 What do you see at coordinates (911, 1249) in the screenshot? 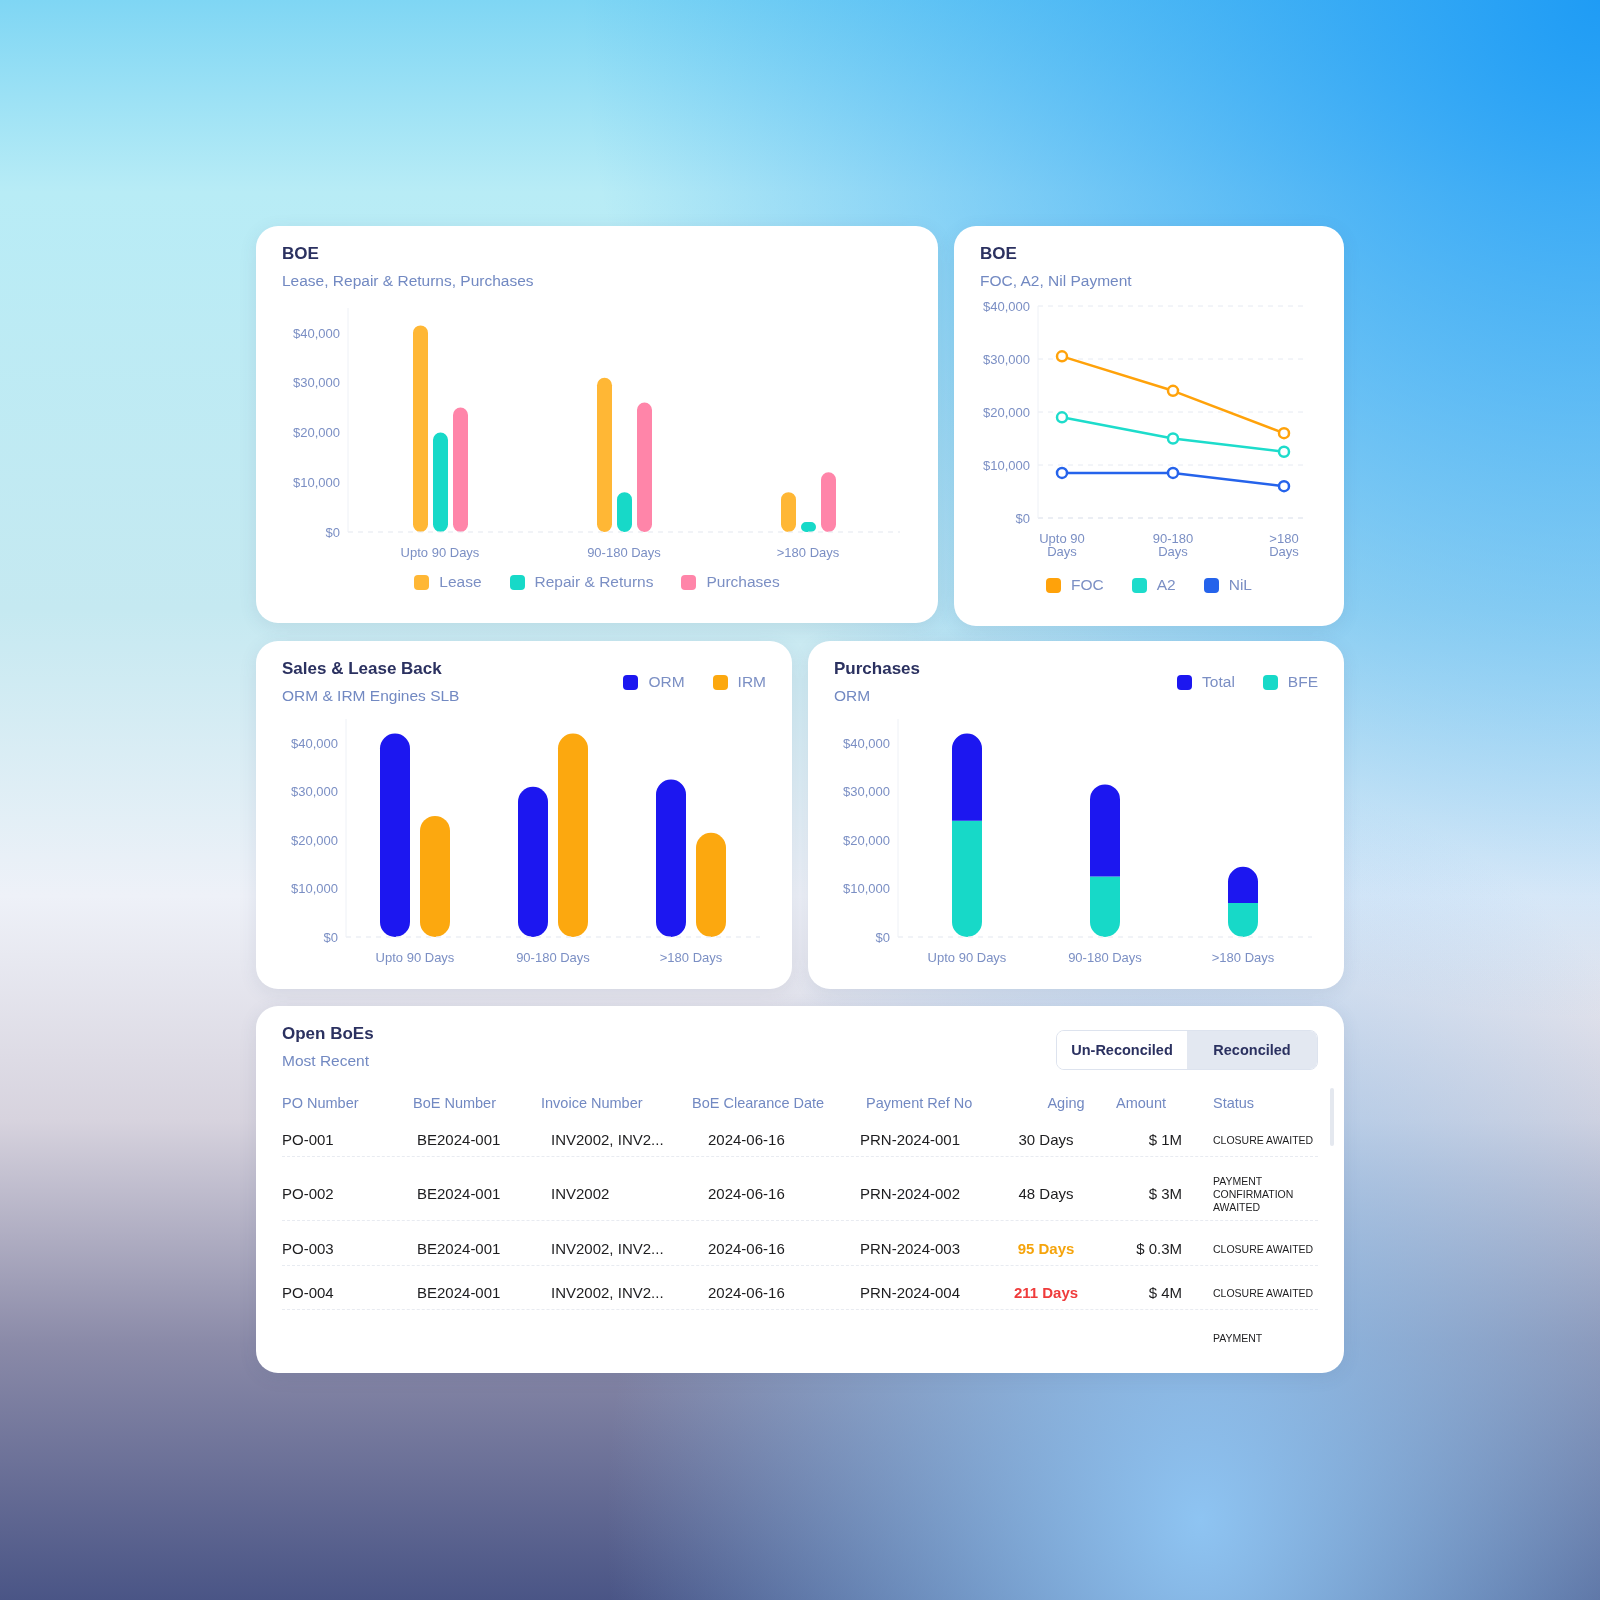
I see `text: PRN-2024-003` at bounding box center [911, 1249].